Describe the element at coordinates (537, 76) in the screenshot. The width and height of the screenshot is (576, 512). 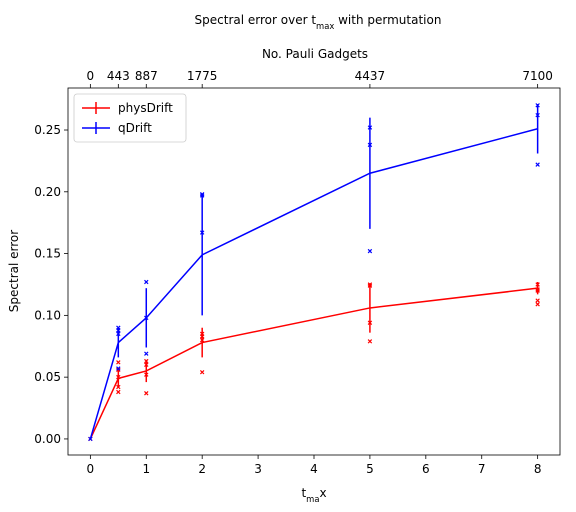
I see `top-tick-label: 7100` at that location.